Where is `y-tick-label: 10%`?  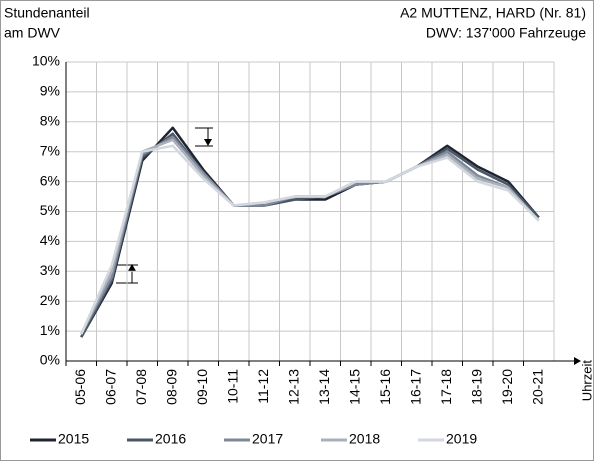
y-tick-label: 10% is located at coordinates (46, 61).